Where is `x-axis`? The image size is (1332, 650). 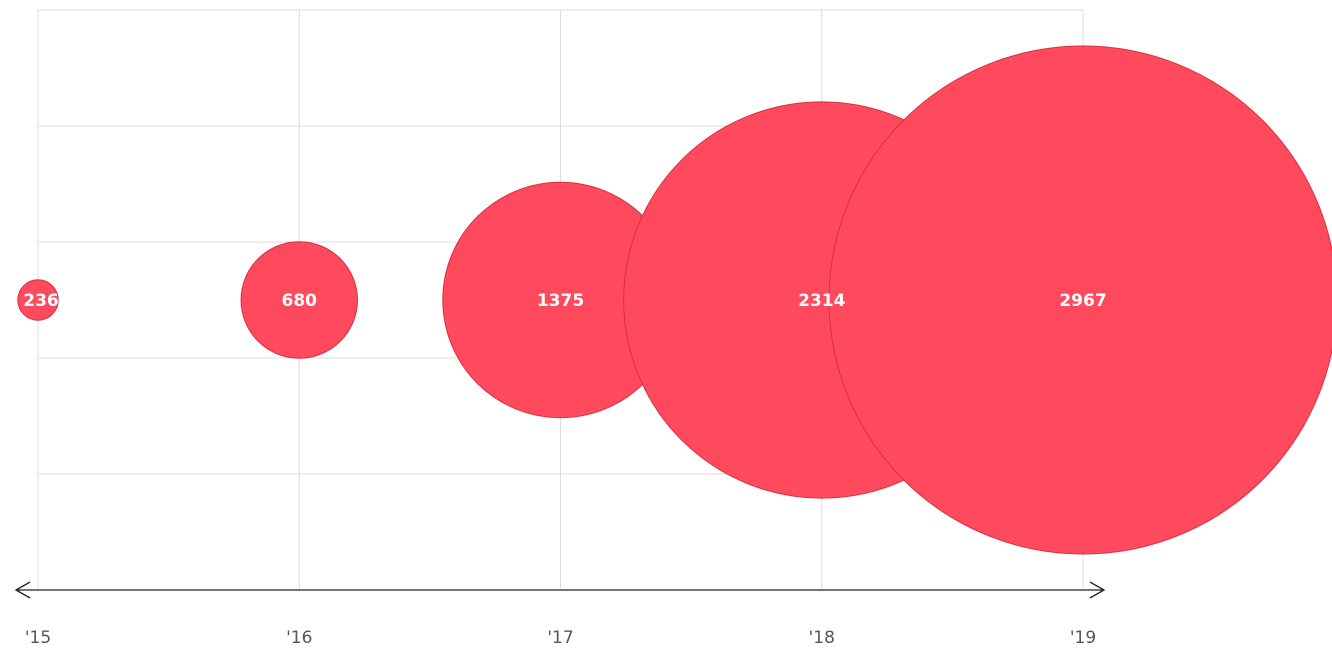 x-axis is located at coordinates (560, 590).